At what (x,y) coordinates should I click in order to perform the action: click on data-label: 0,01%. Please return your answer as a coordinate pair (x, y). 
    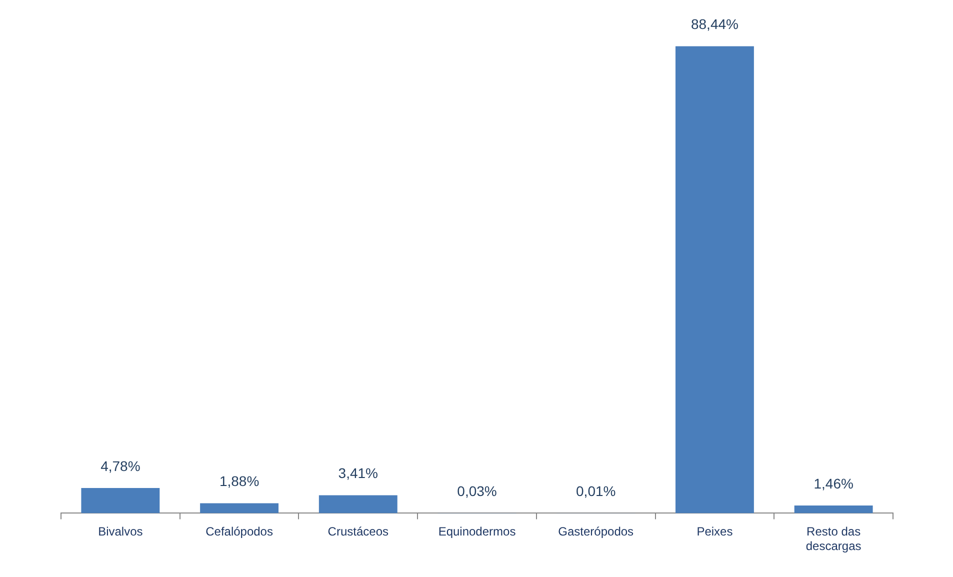
    Looking at the image, I should click on (596, 491).